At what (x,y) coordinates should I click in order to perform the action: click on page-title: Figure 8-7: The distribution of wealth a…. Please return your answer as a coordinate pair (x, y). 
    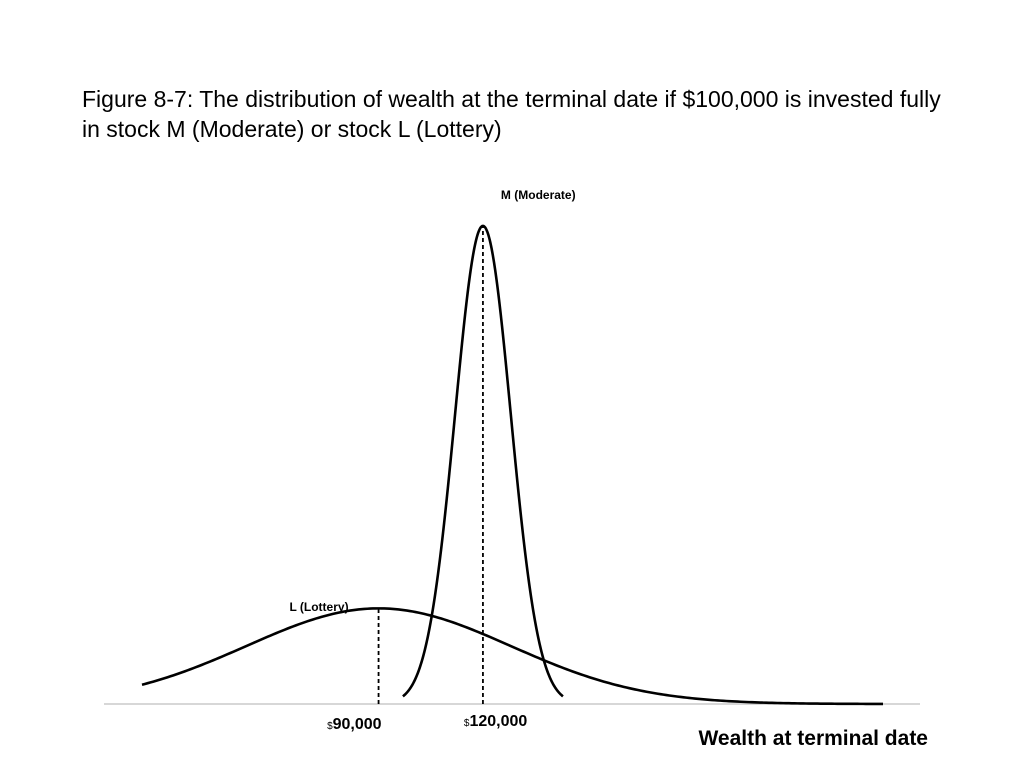
    Looking at the image, I should click on (511, 114).